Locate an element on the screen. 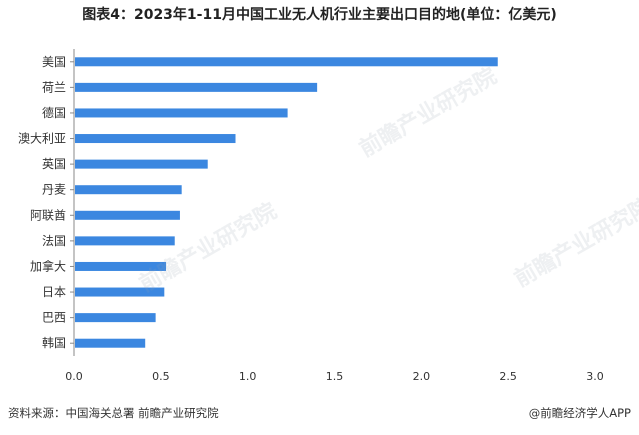 The image size is (639, 435). y-tick-label: 德国 is located at coordinates (54, 112).